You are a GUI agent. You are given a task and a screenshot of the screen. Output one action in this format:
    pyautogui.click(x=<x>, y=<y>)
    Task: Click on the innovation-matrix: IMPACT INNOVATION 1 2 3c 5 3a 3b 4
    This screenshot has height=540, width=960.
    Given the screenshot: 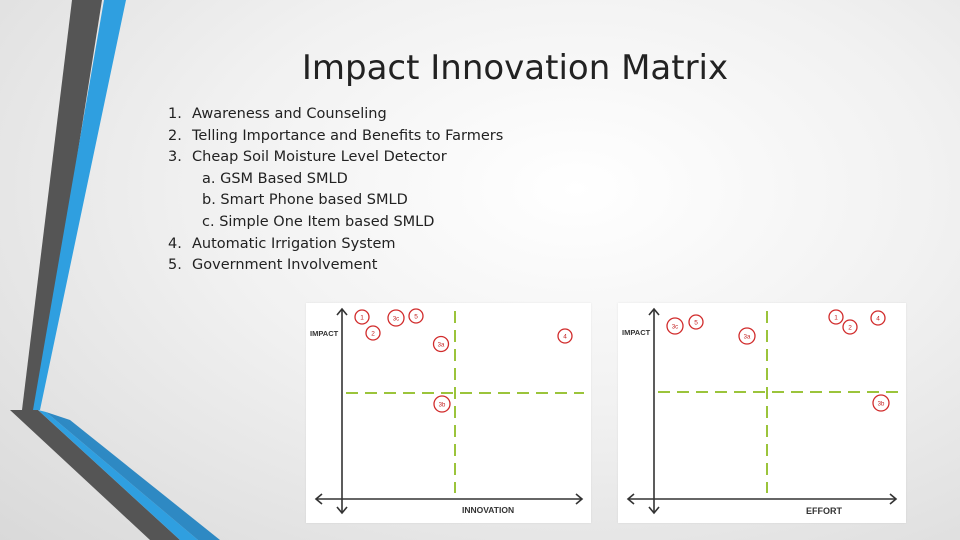 What is the action you would take?
    pyautogui.click(x=448, y=413)
    